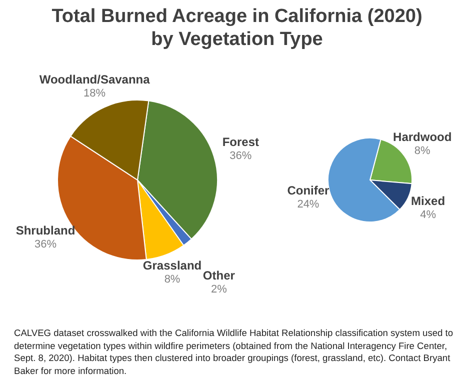 This screenshot has height=386, width=474. Describe the element at coordinates (219, 275) in the screenshot. I see `slice-label: Other` at that location.